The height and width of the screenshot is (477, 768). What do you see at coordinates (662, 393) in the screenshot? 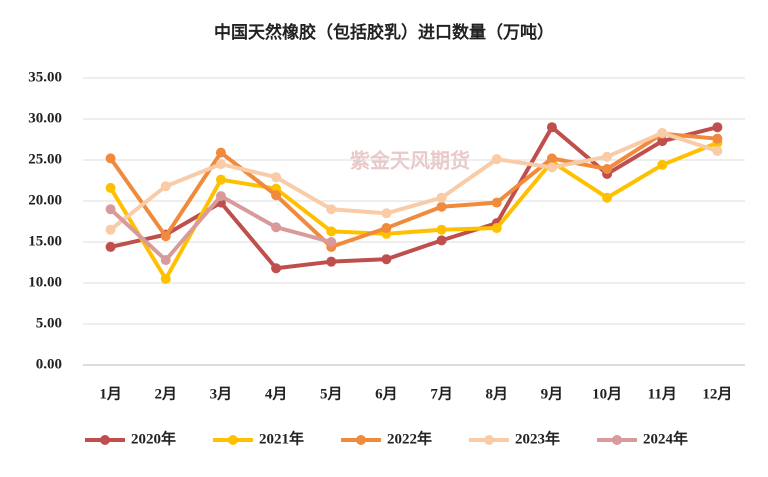
I see `x-tick-label: 11月` at bounding box center [662, 393].